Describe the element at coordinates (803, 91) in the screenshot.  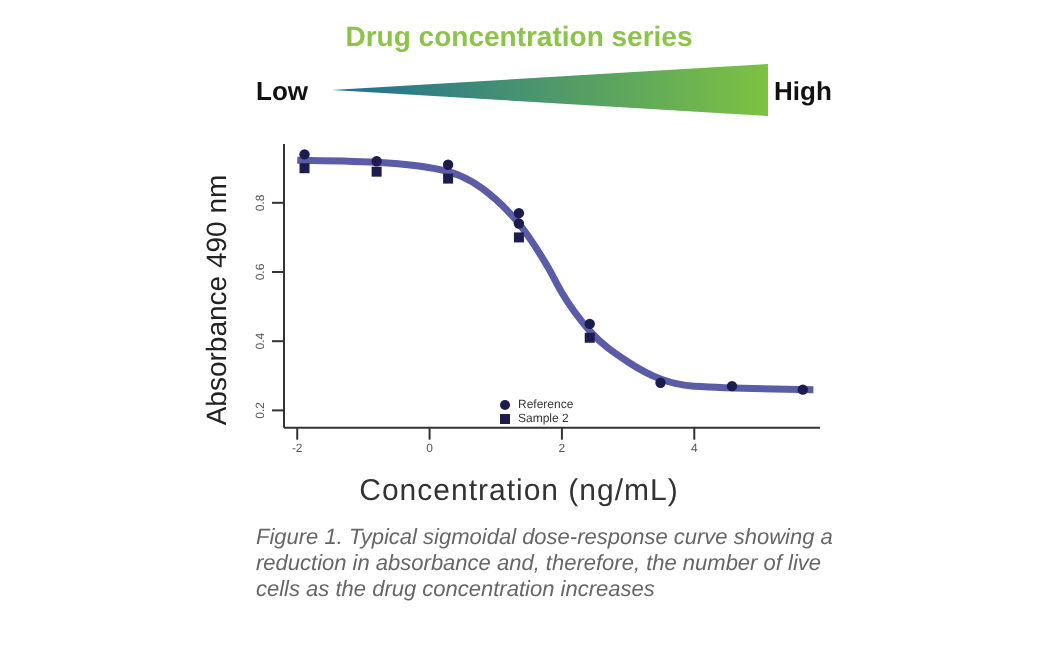
I see `text: High` at that location.